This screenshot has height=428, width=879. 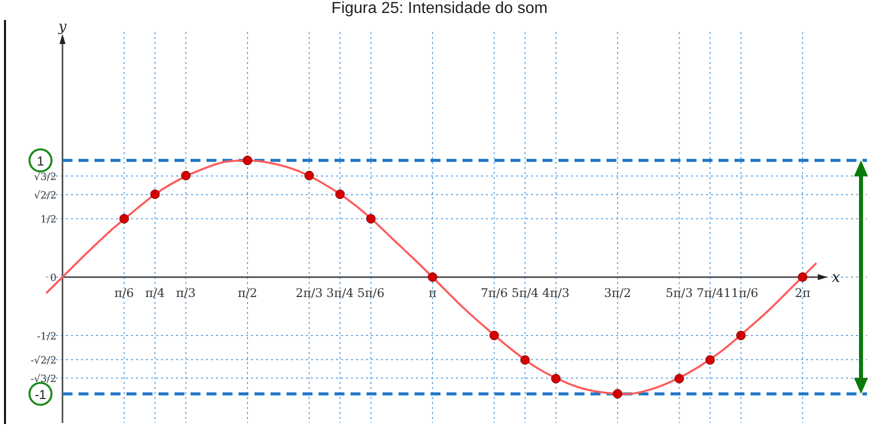 I want to click on x-tick-label: π/2, so click(x=248, y=293).